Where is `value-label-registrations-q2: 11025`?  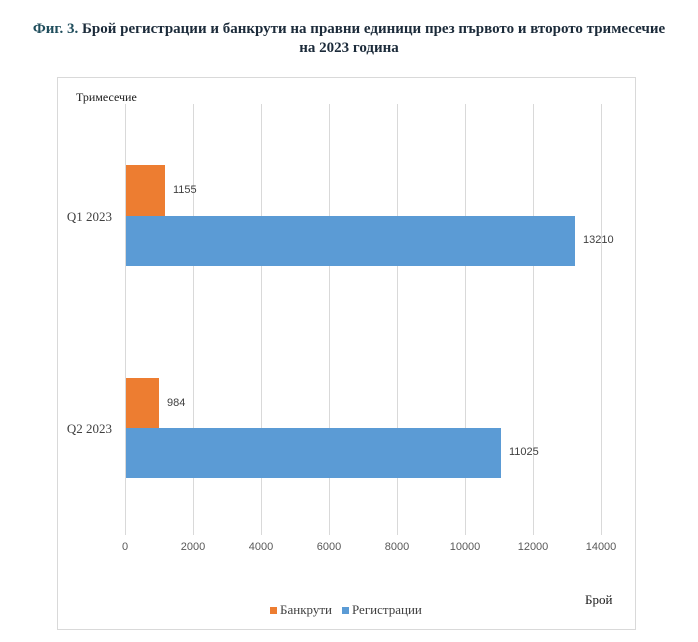 value-label-registrations-q2: 11025 is located at coordinates (524, 452).